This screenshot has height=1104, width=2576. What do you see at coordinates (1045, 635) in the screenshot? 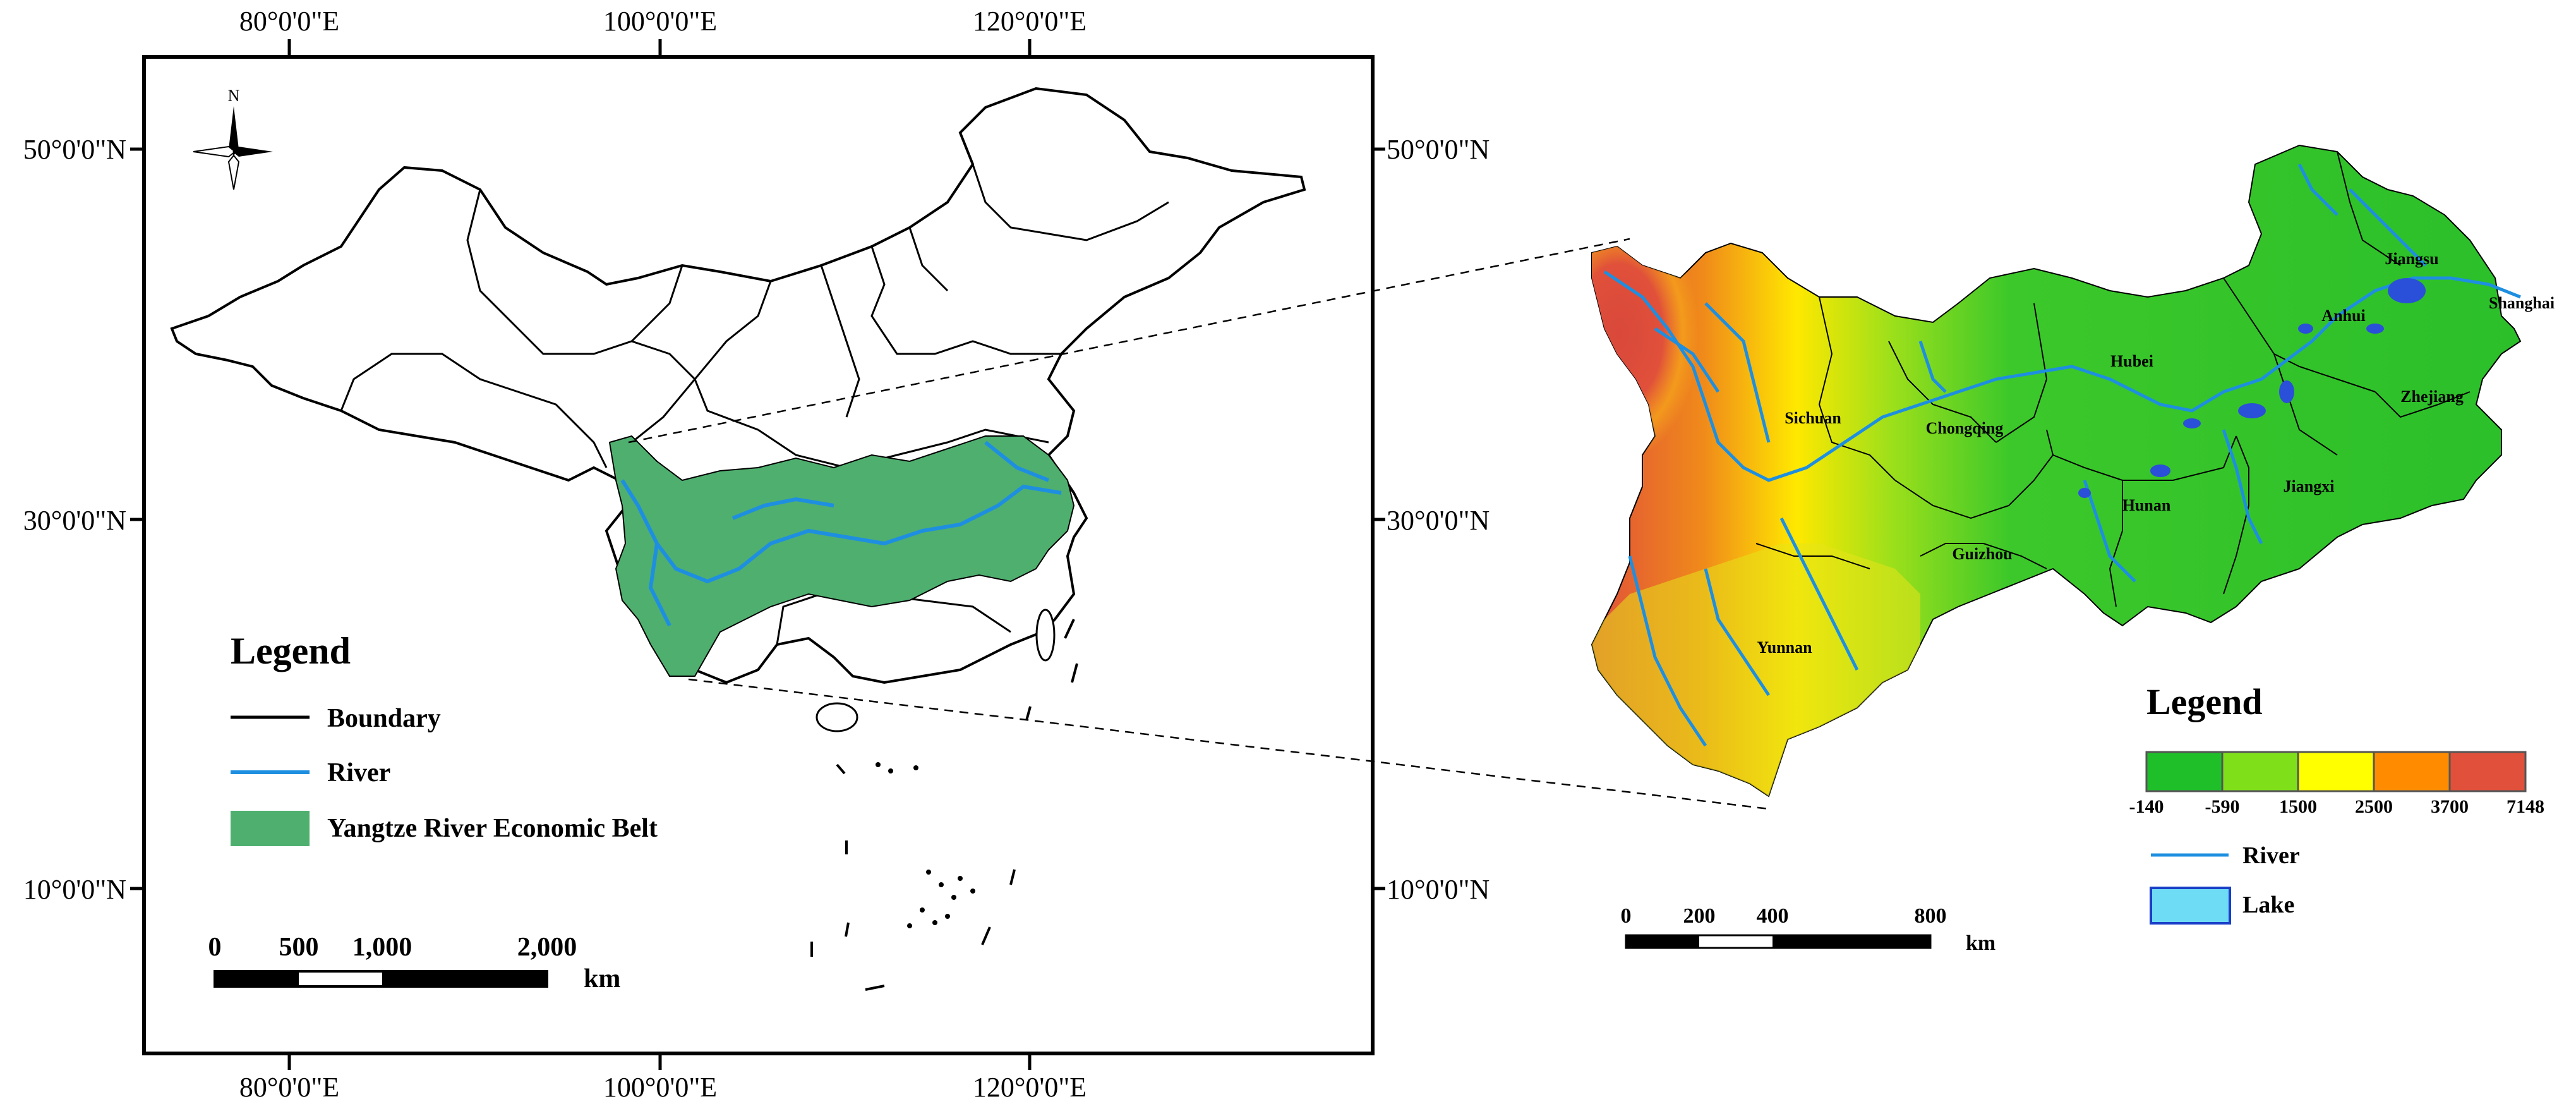
I see `taiwan-island` at bounding box center [1045, 635].